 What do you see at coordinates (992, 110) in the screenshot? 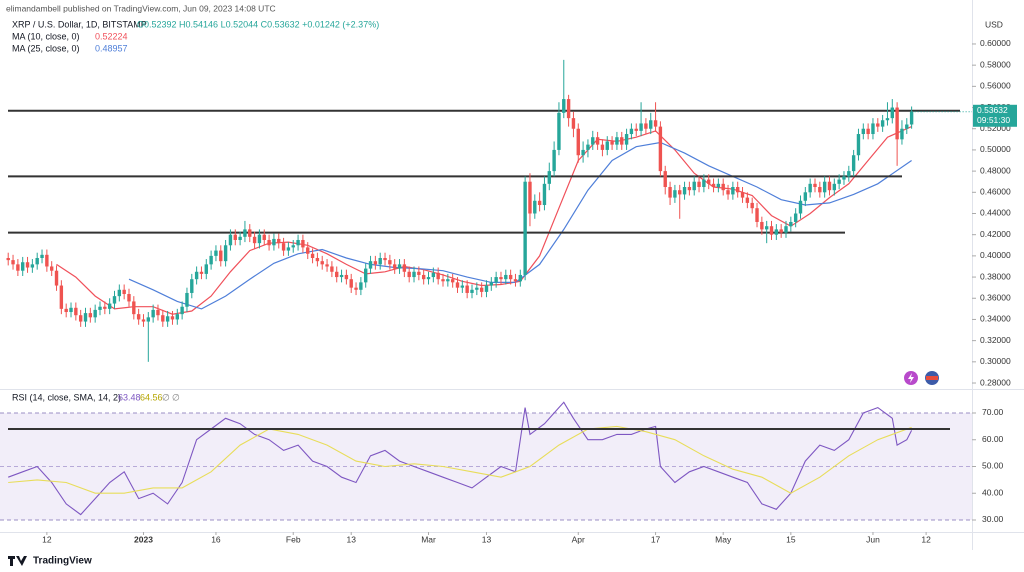
I see `last-price: 0.53632` at bounding box center [992, 110].